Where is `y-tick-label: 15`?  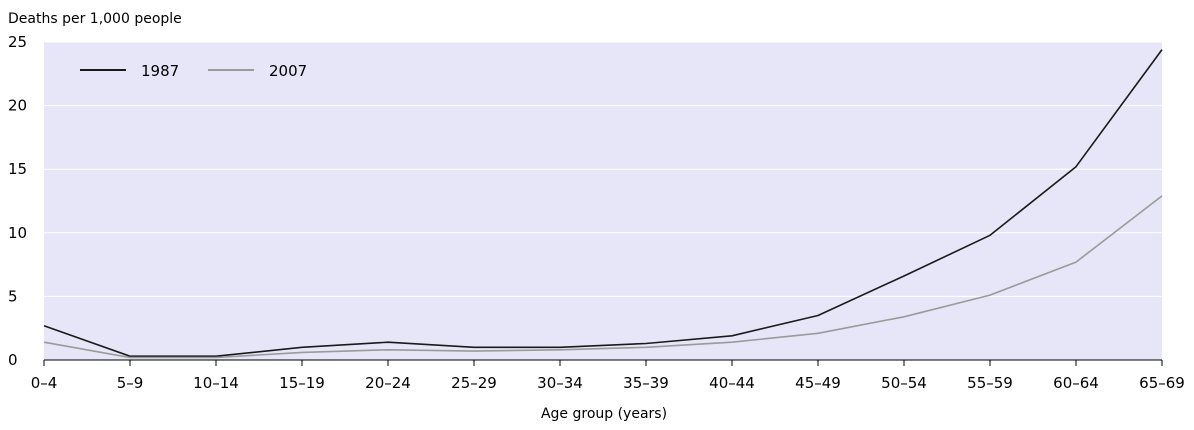
y-tick-label: 15 is located at coordinates (17, 169).